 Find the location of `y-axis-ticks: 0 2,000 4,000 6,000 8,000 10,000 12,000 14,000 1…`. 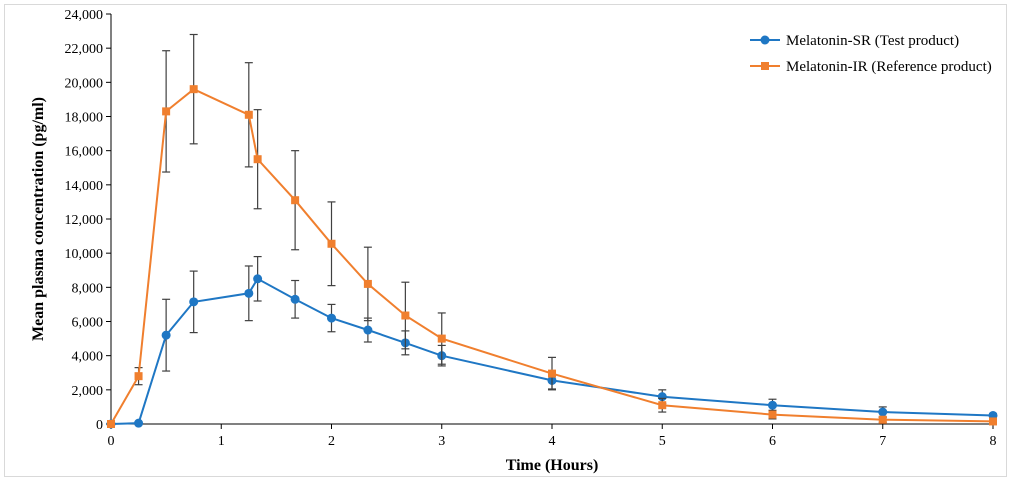

y-axis-ticks: 0 2,000 4,000 6,000 8,000 10,000 12,000 14,000 1… is located at coordinates (88, 220).